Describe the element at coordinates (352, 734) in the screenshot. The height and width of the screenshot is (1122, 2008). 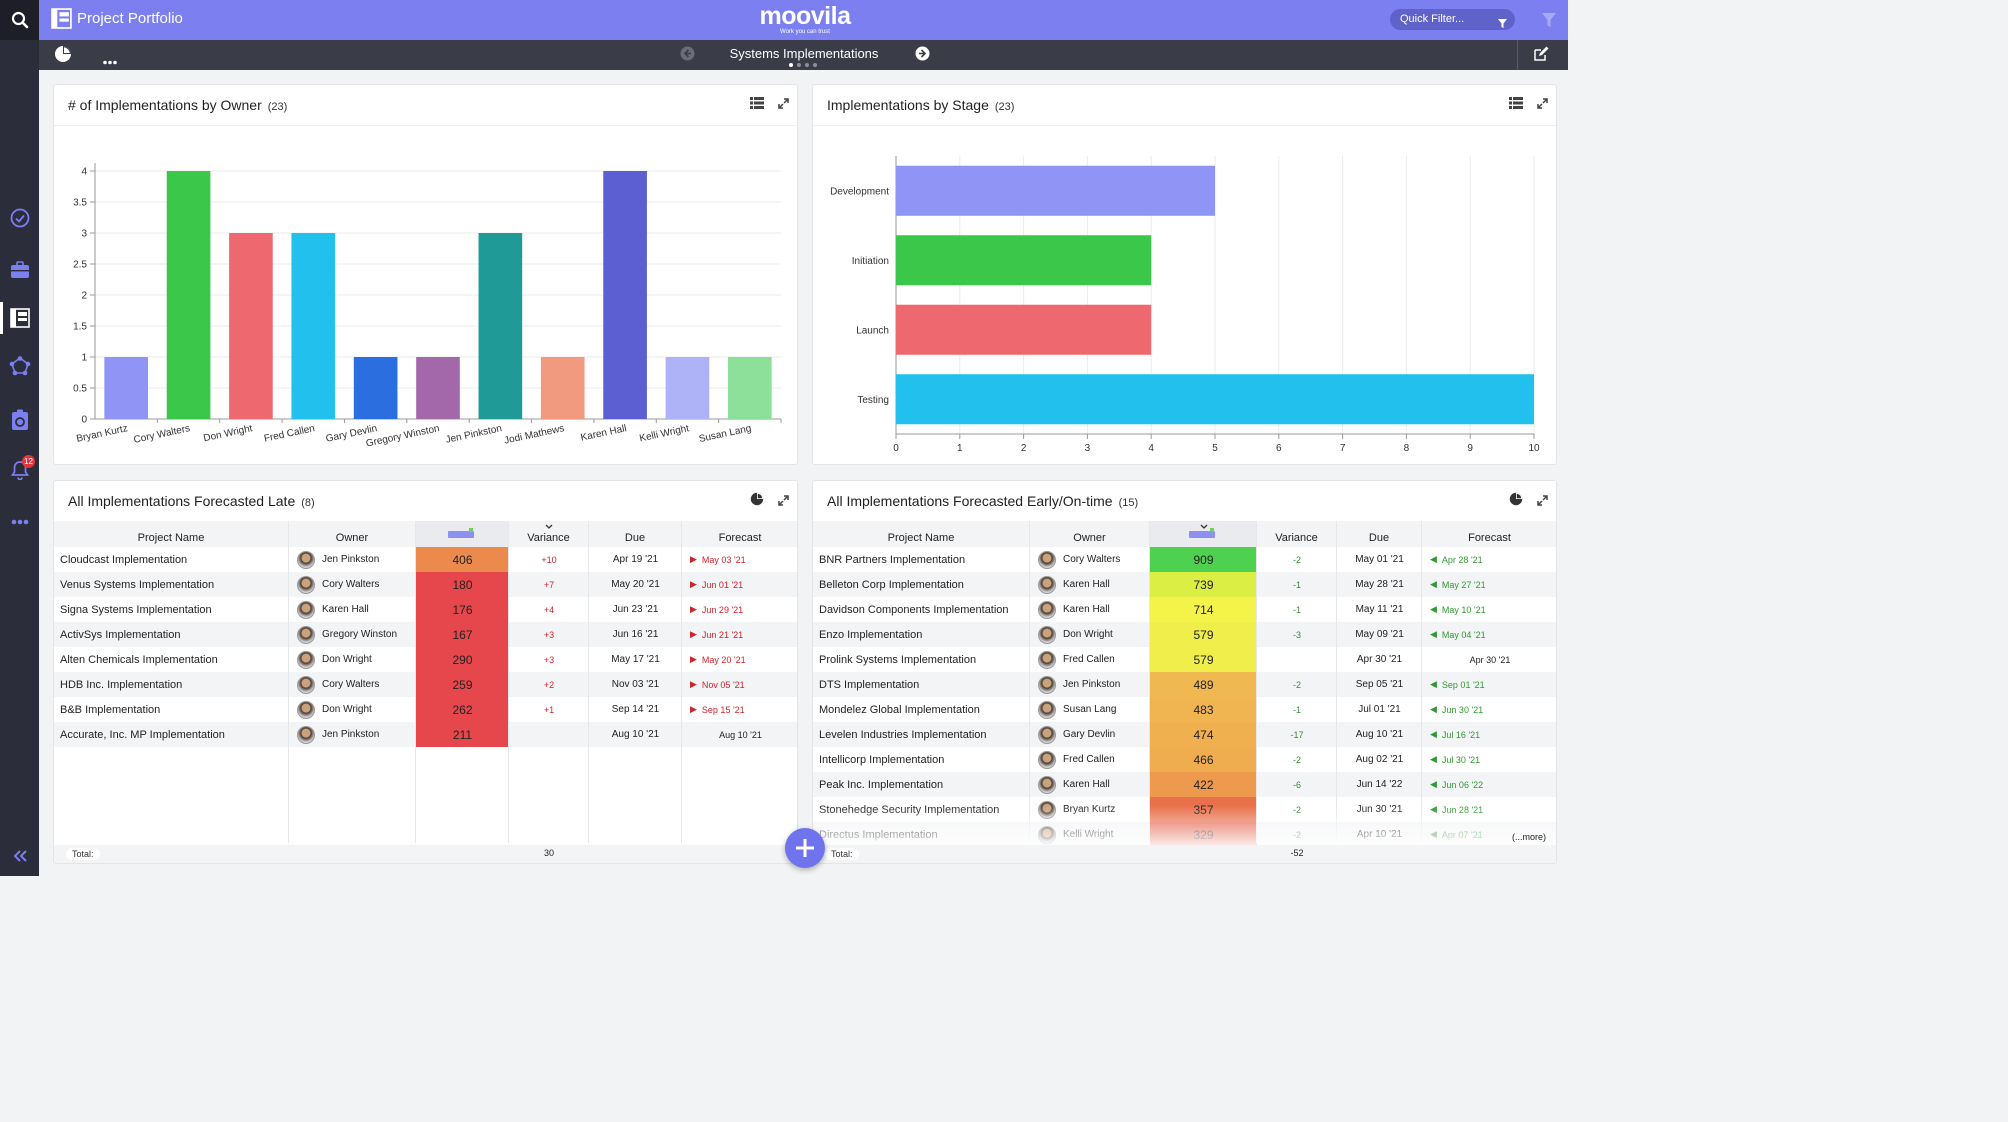
I see `owner-cell: Jen Pinkston` at that location.